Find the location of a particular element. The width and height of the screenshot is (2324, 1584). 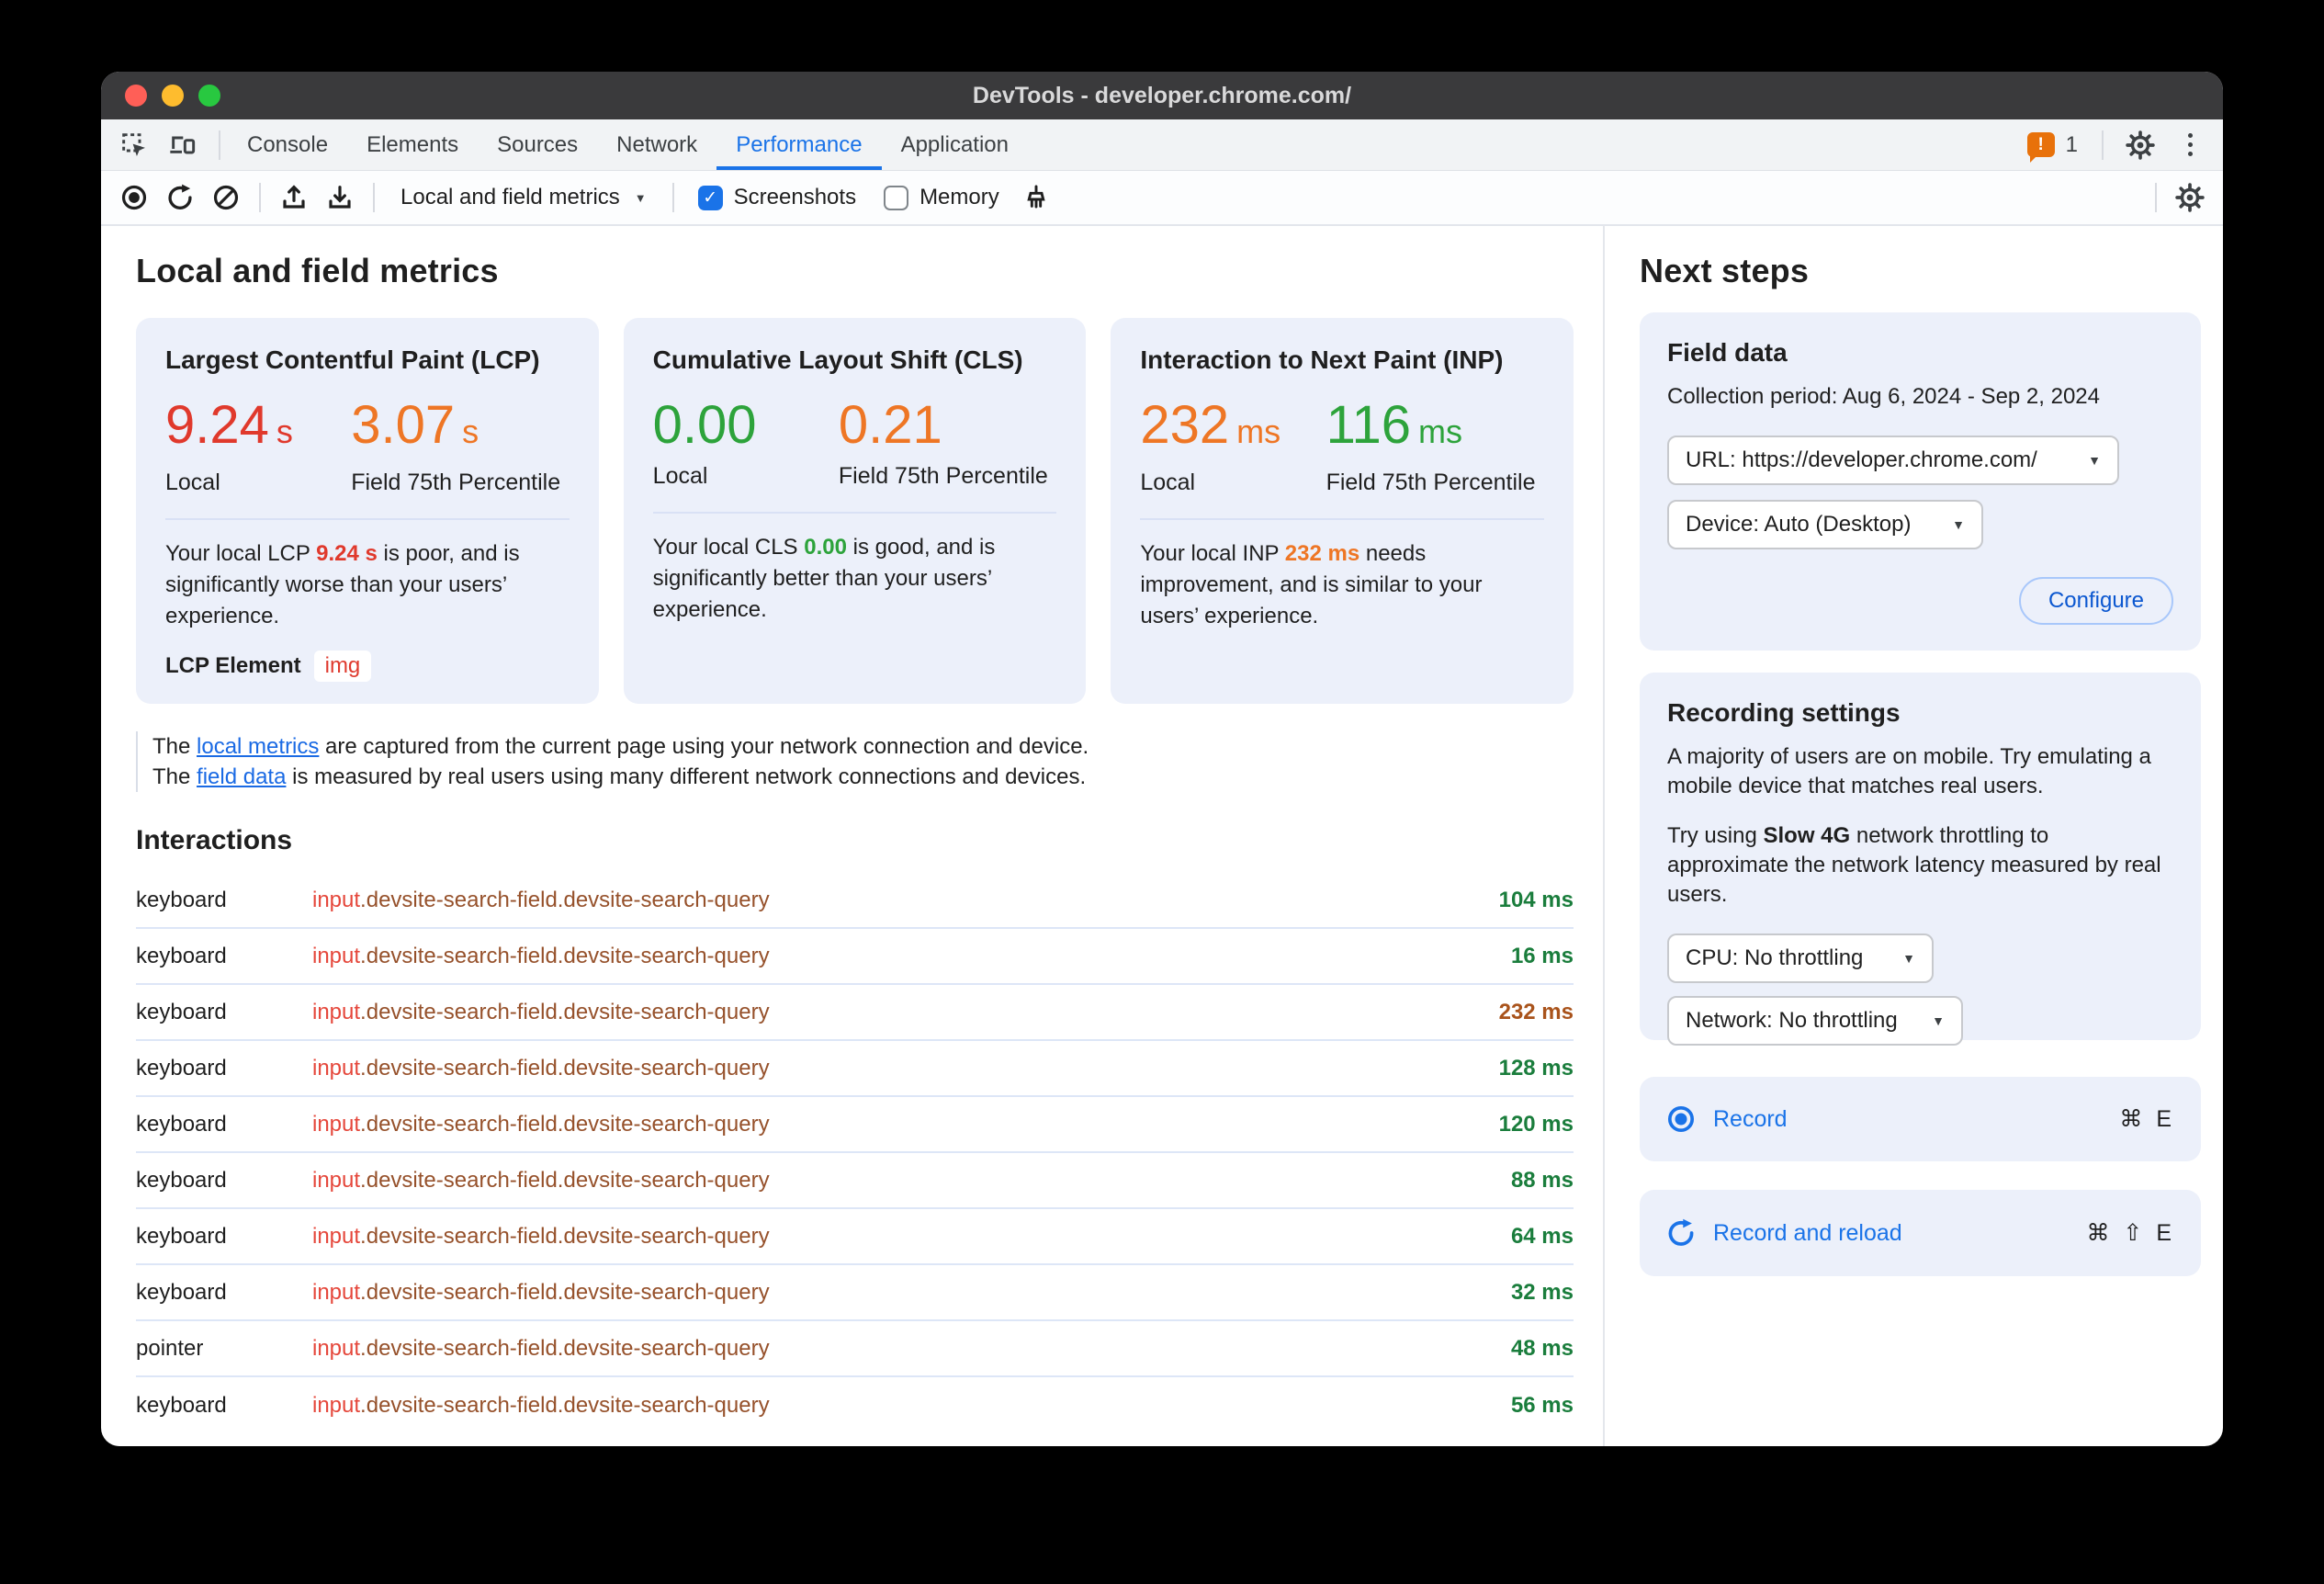

local-label: Local is located at coordinates (192, 483).